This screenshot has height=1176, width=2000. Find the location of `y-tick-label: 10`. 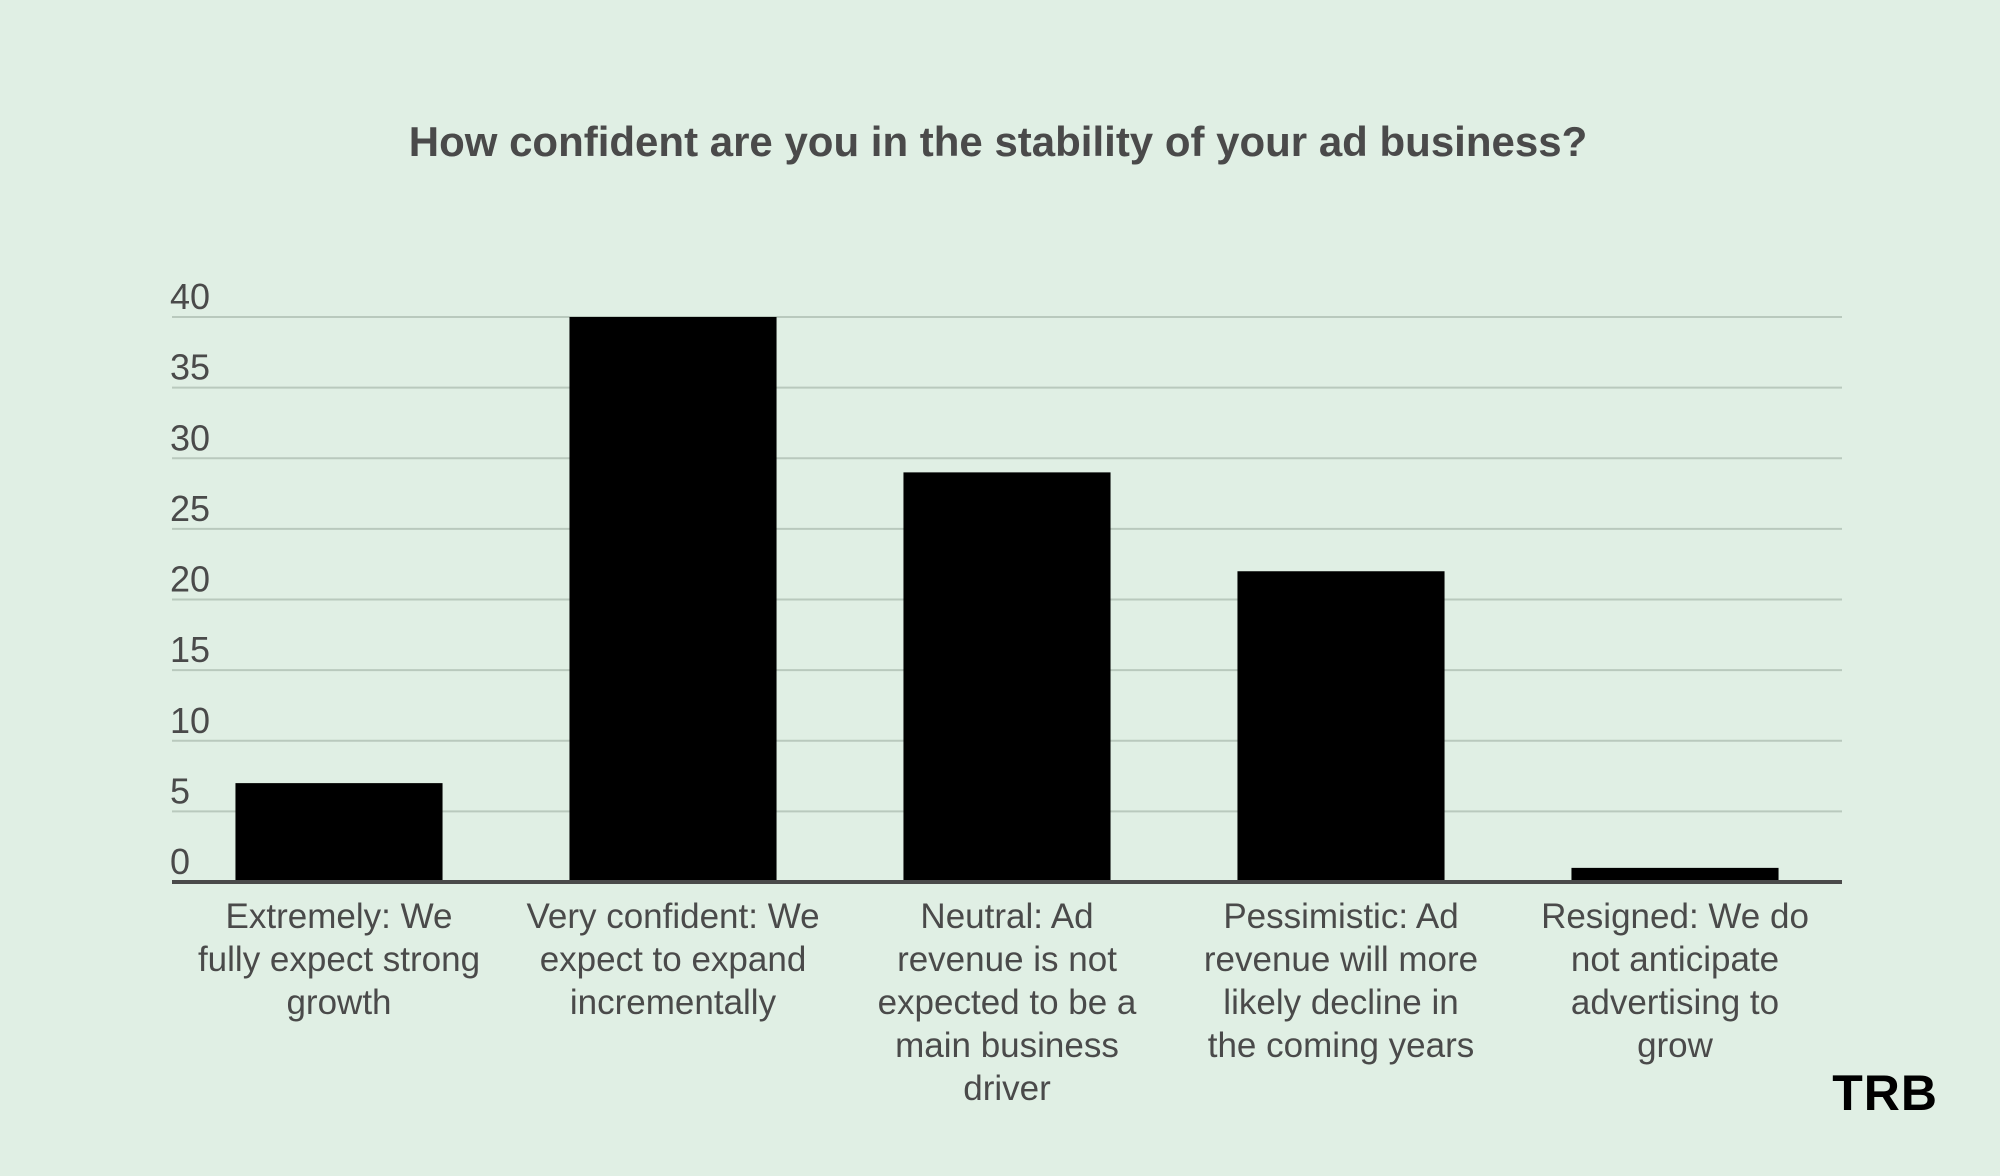

y-tick-label: 10 is located at coordinates (190, 720).